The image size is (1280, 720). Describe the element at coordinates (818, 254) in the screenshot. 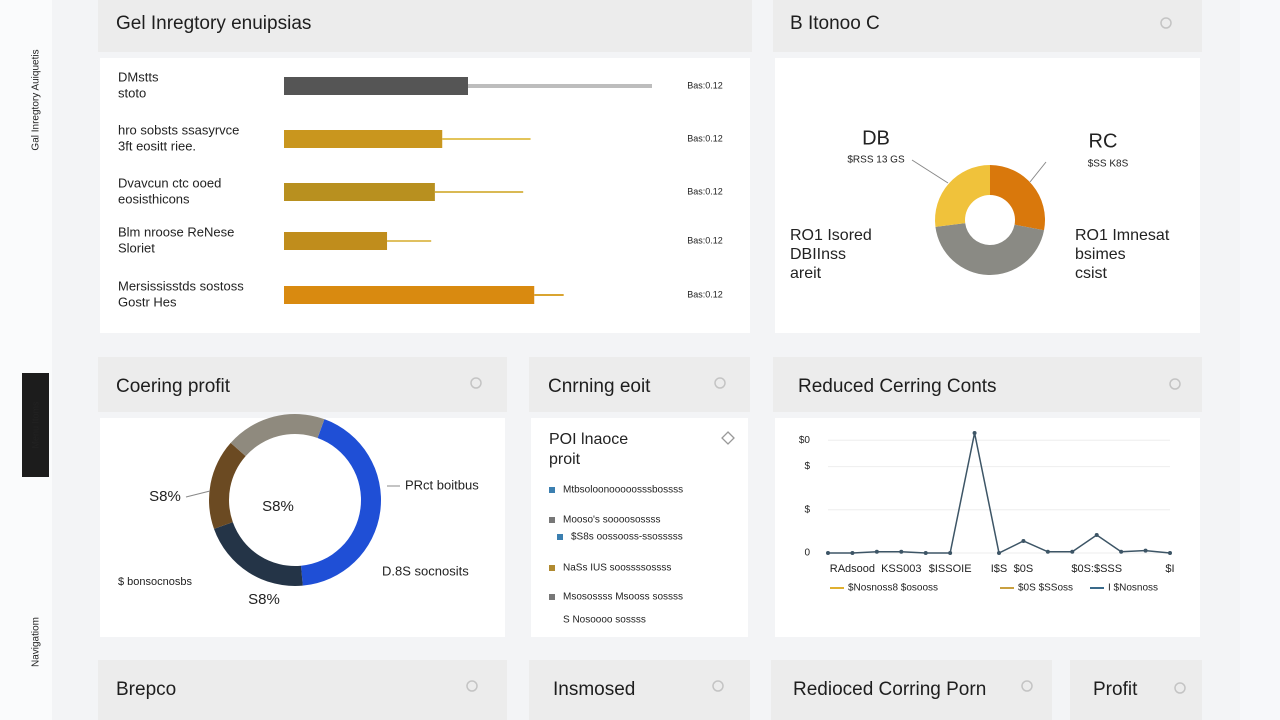

I see `annotation: DBIInss` at that location.